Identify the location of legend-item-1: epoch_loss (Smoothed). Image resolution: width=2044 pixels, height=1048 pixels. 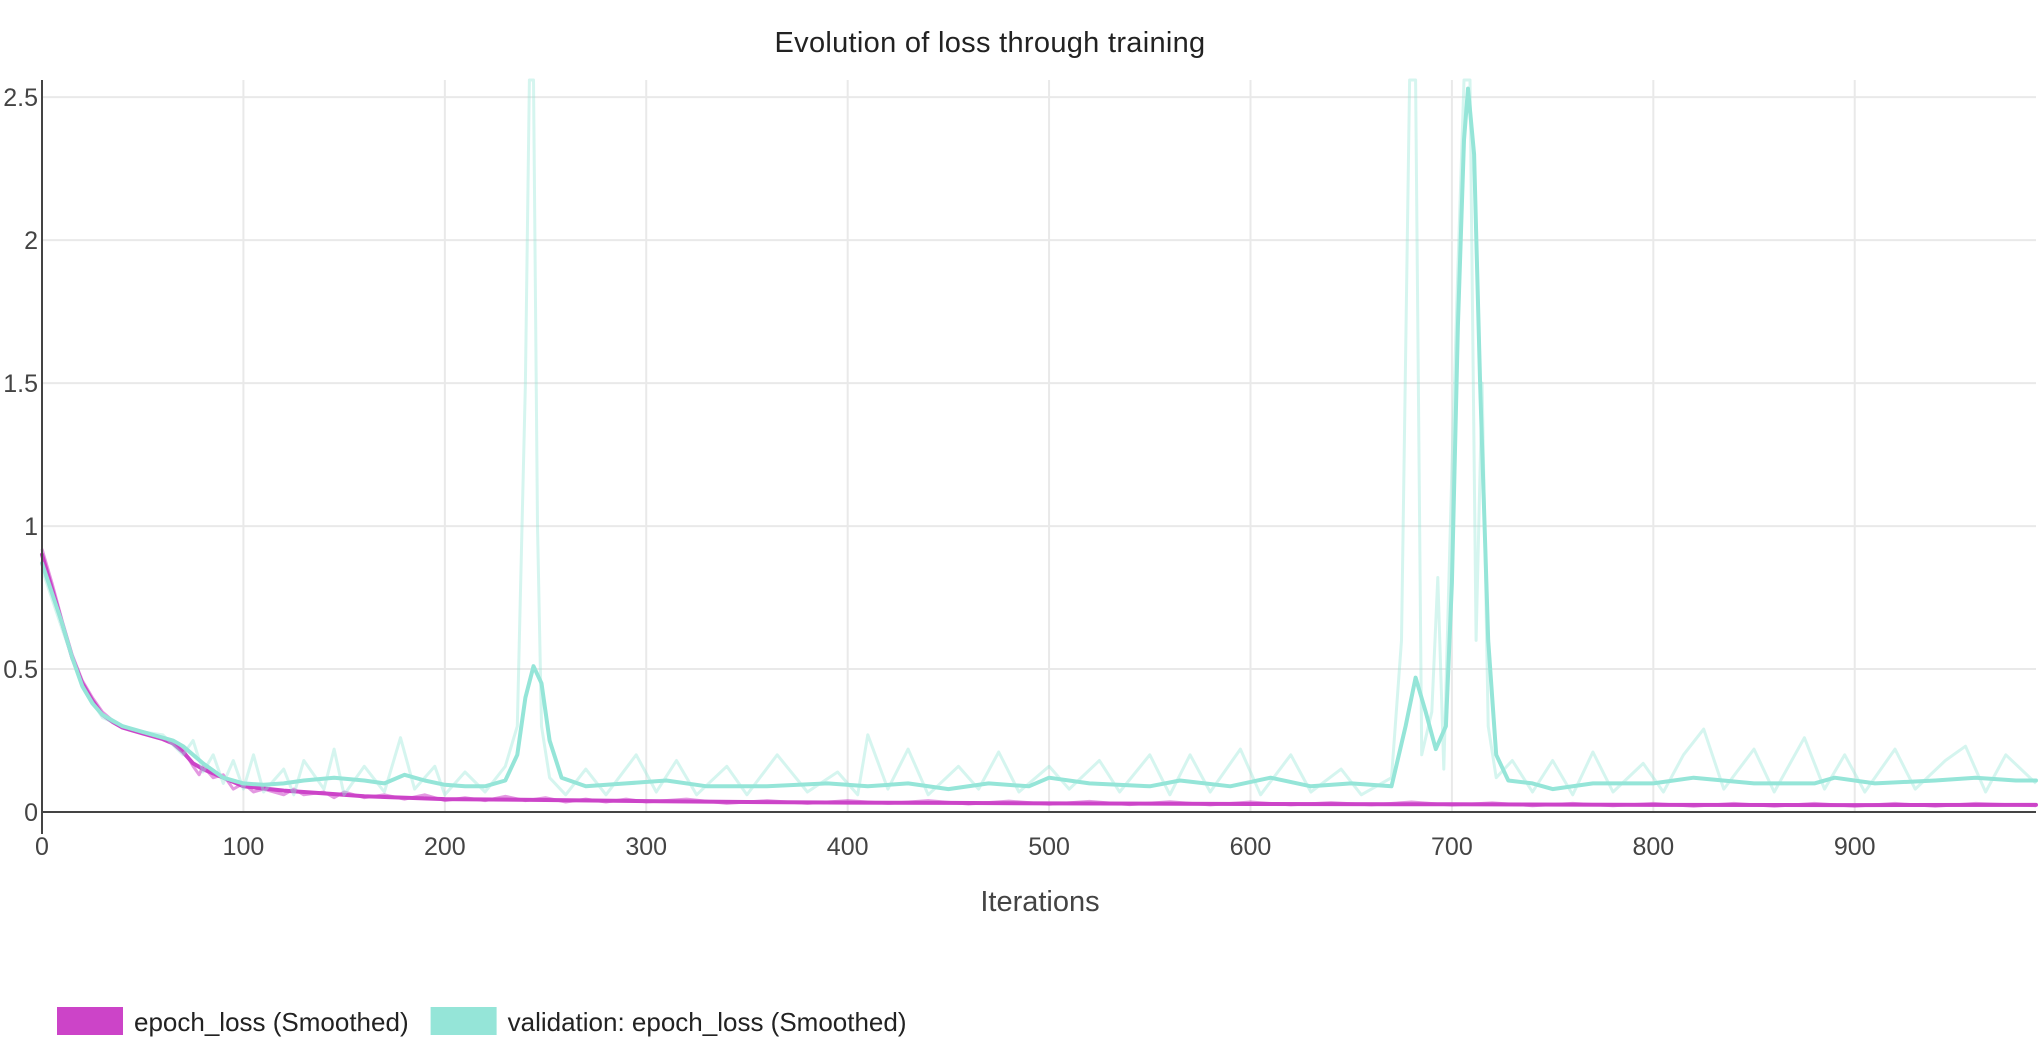
(233, 1022).